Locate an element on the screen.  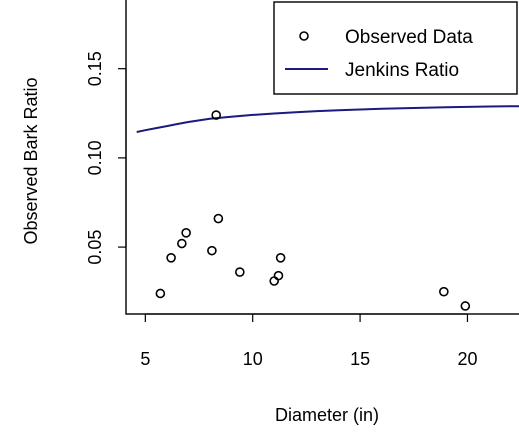
y-tick-label: 0.05 is located at coordinates (95, 247).